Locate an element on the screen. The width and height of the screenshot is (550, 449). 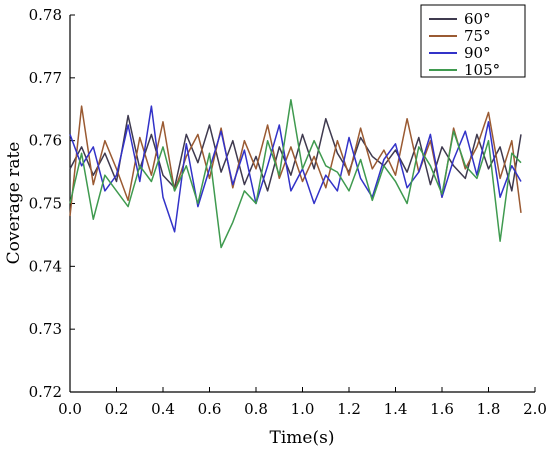
x-tick-label: 1.6 is located at coordinates (442, 409).